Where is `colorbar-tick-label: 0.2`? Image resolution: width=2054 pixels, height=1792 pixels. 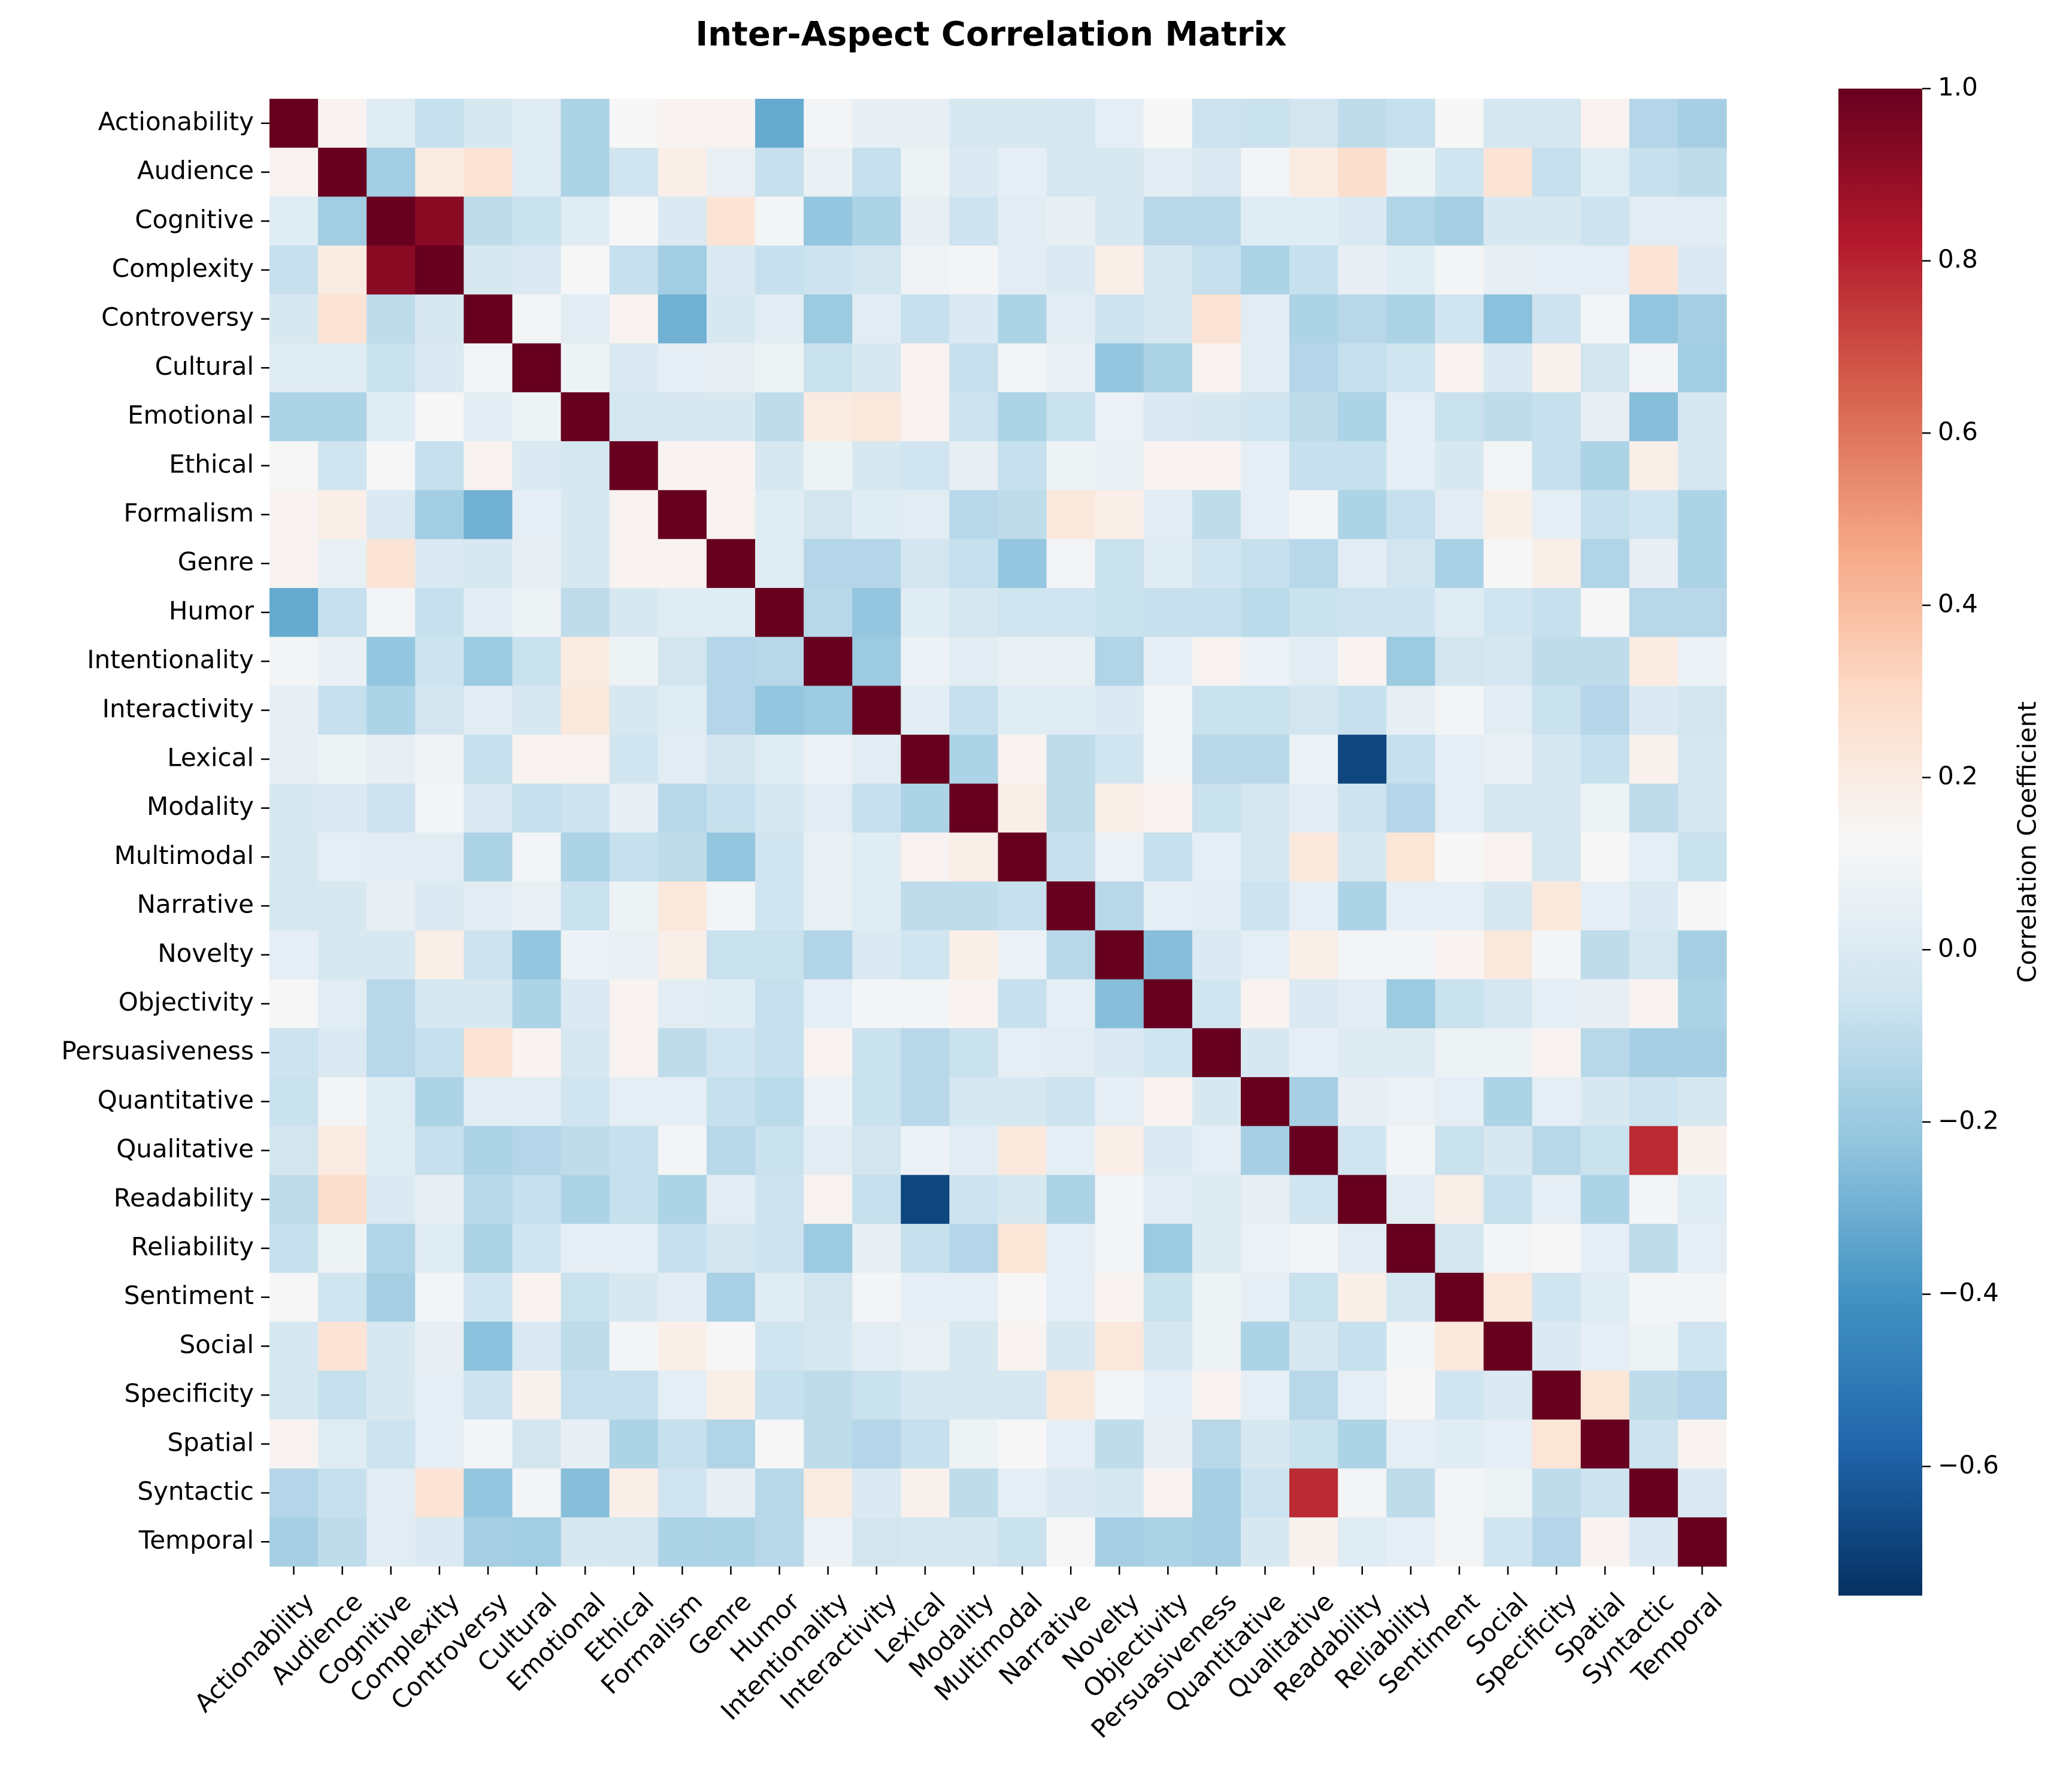 colorbar-tick-label: 0.2 is located at coordinates (1958, 775).